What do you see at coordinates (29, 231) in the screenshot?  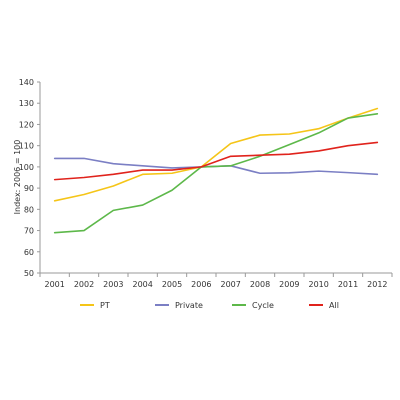 I see `y-tick-label: 70` at bounding box center [29, 231].